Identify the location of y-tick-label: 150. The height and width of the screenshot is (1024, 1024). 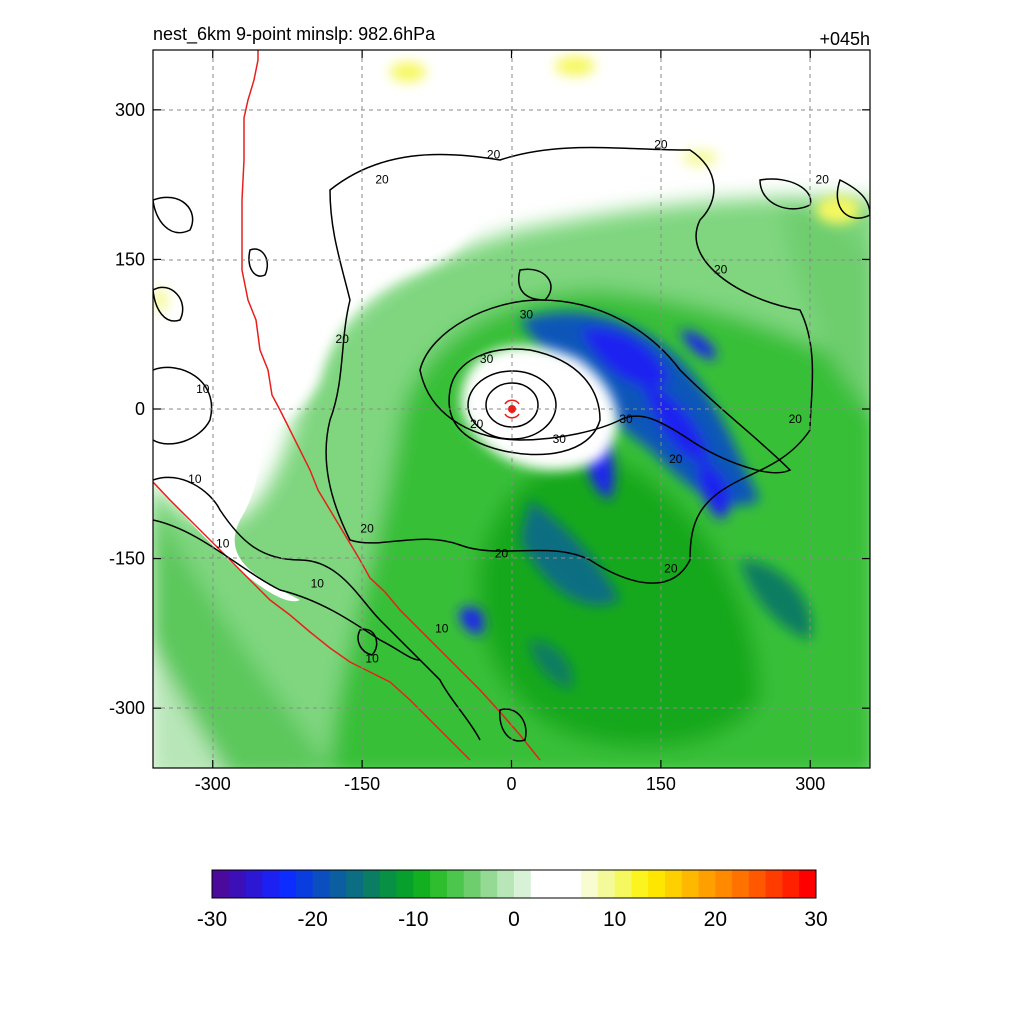
(130, 259).